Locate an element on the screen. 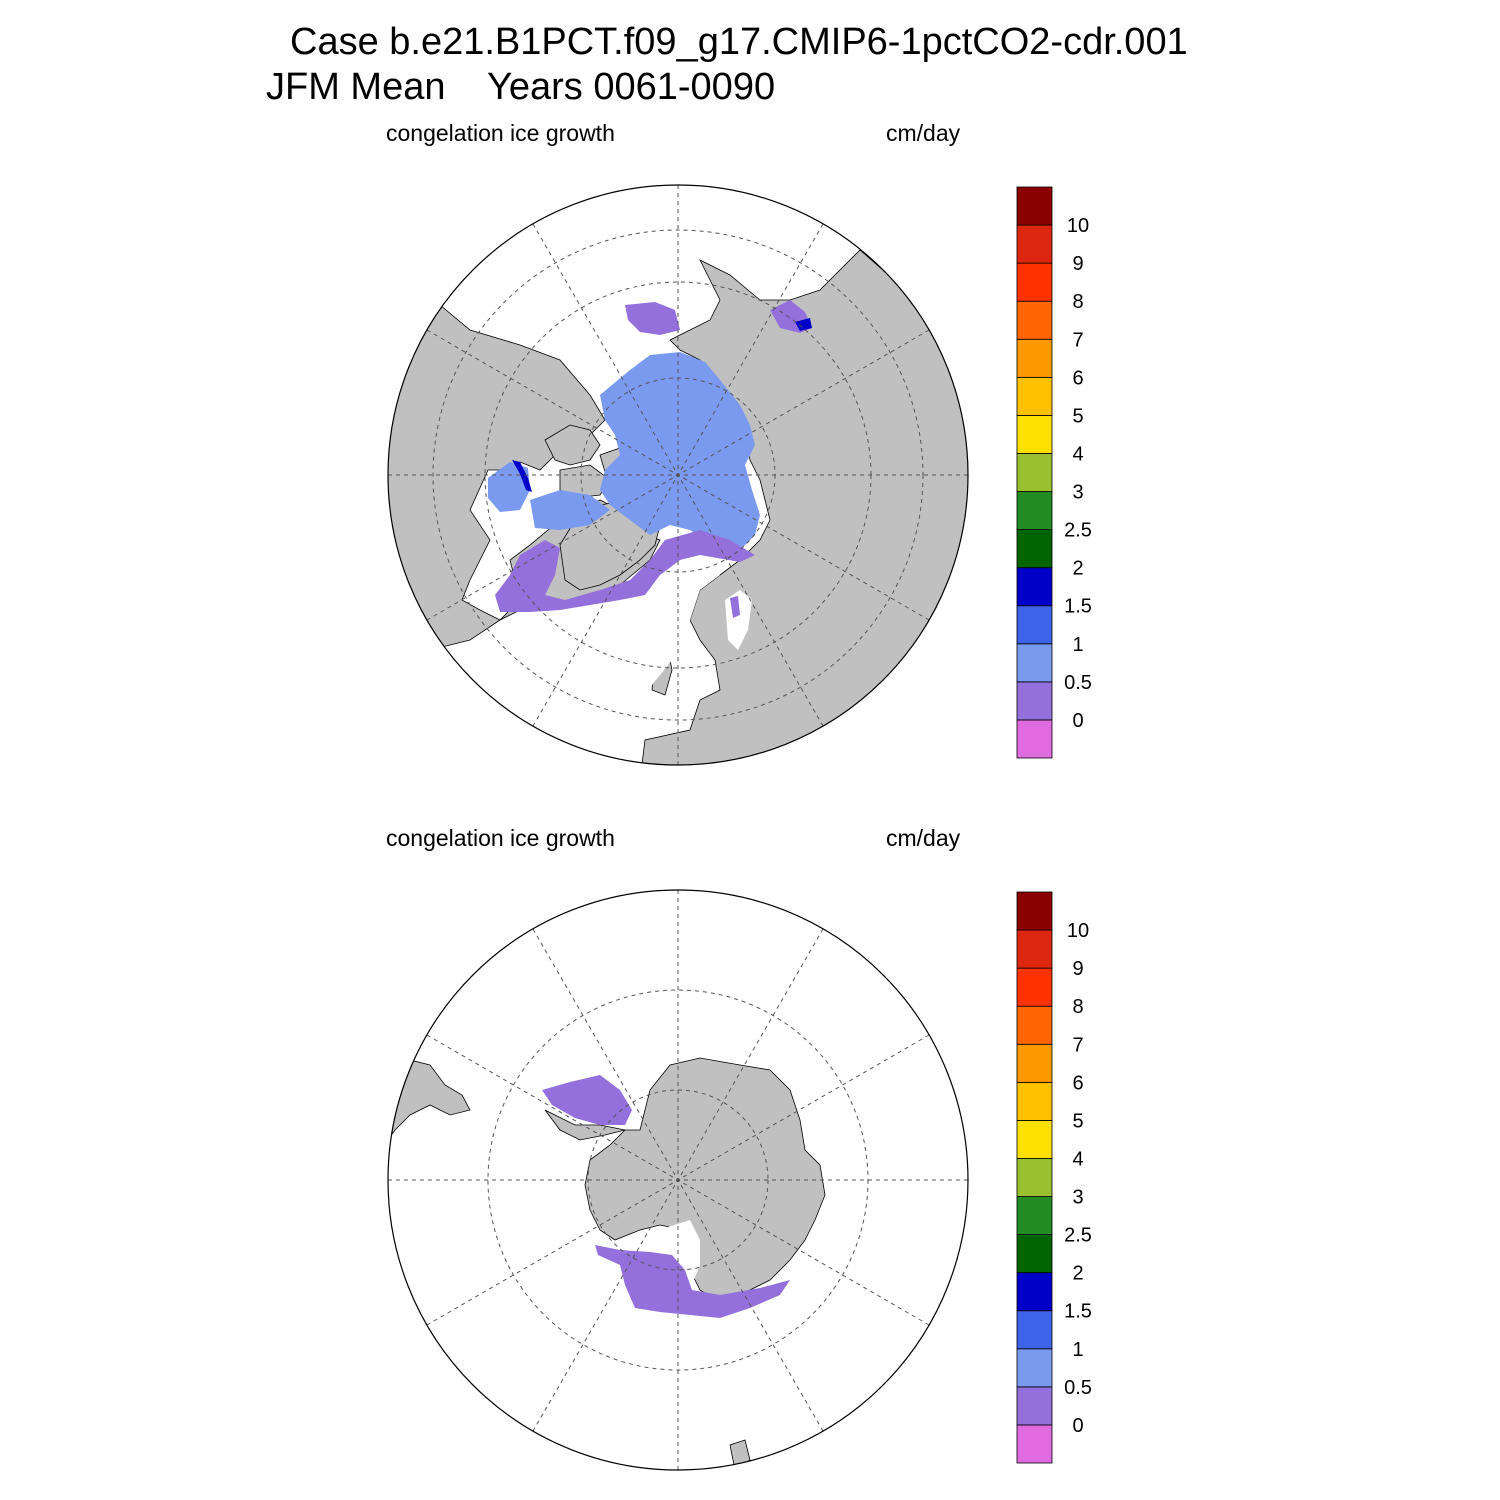 The height and width of the screenshot is (1500, 1500). weddell-sea-ice is located at coordinates (587, 1100).